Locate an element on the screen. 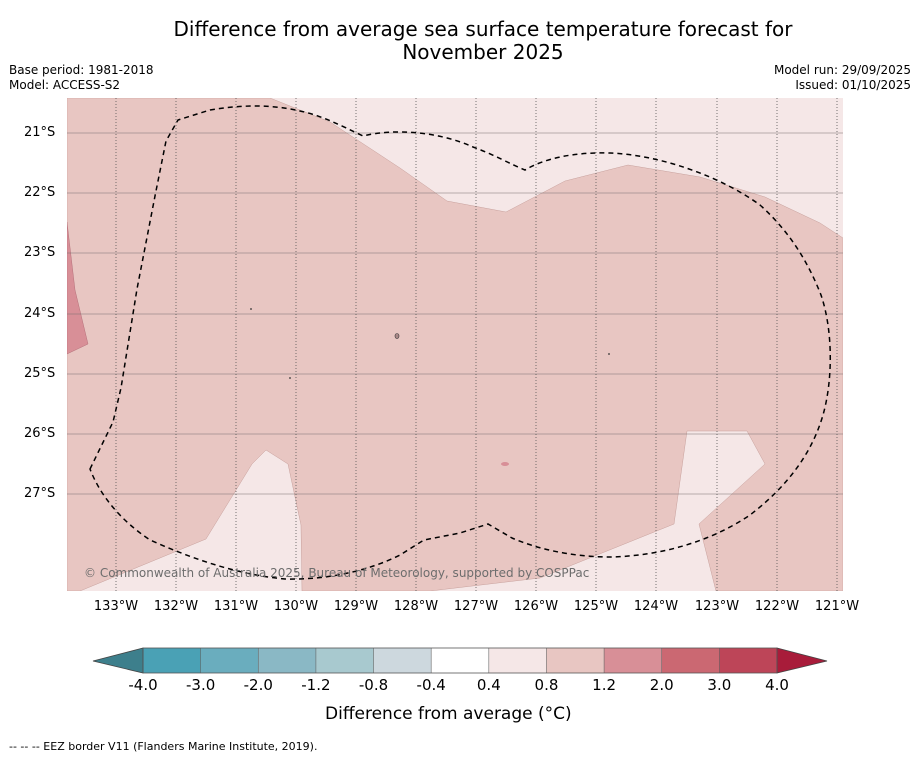  longitude-label: 132°W is located at coordinates (176, 606).